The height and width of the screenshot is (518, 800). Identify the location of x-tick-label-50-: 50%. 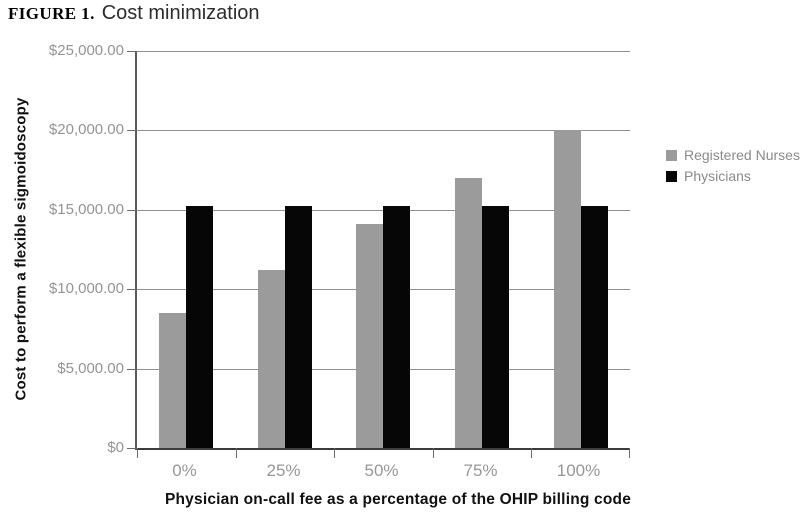
(381, 470).